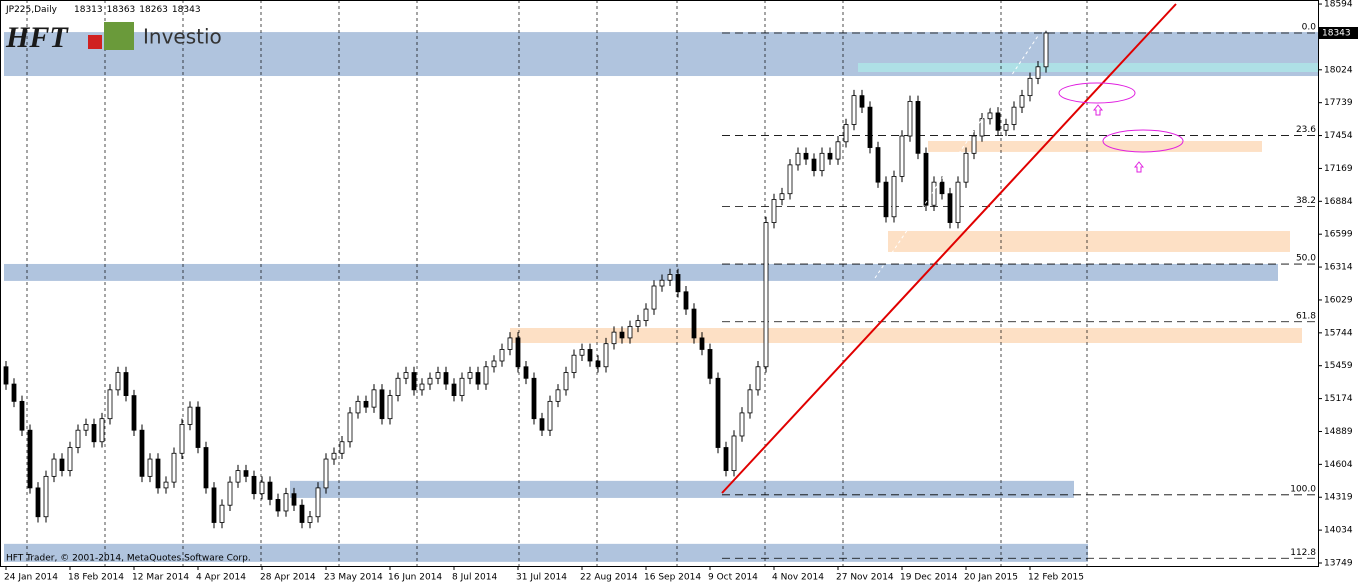 The height and width of the screenshot is (586, 1358). Describe the element at coordinates (186, 10) in the screenshot. I see `header-value: 18343` at that location.